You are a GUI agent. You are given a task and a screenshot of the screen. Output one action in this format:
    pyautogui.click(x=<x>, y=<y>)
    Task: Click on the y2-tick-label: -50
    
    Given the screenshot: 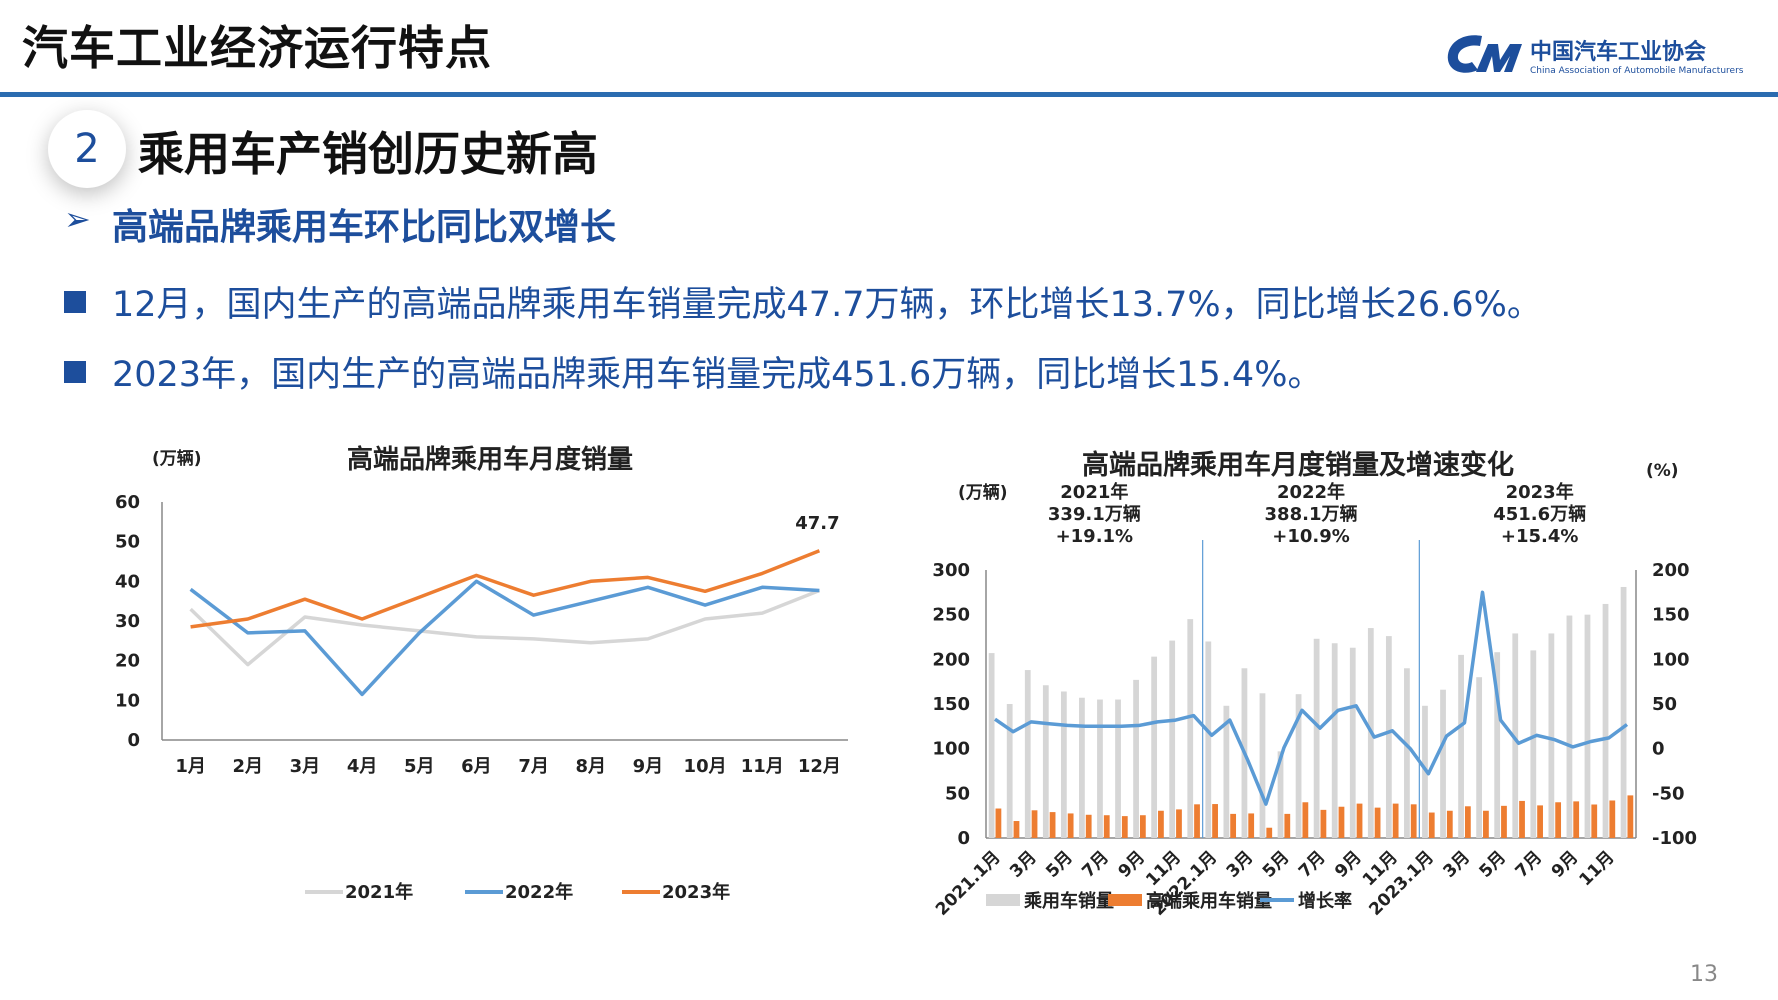 What is the action you would take?
    pyautogui.click(x=1668, y=793)
    